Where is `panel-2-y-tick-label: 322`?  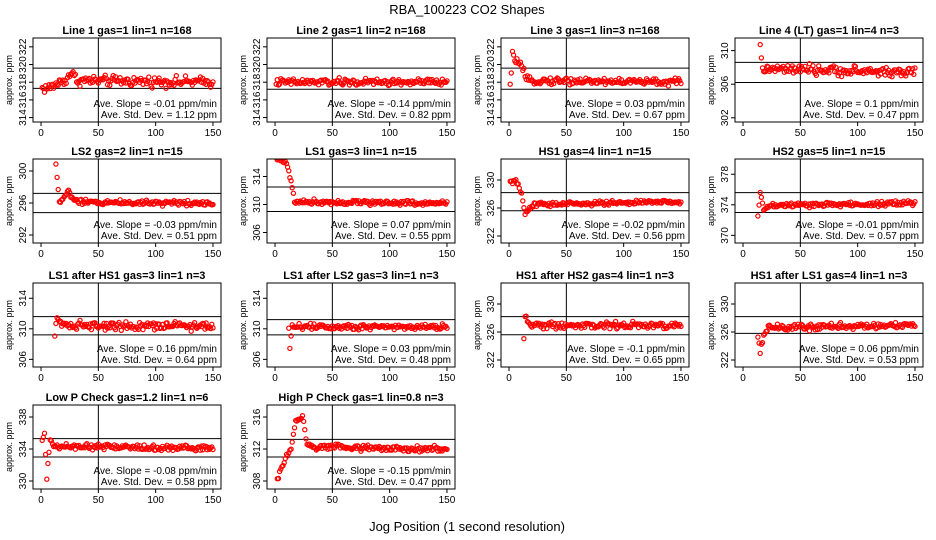 panel-2-y-tick-label: 322 is located at coordinates (257, 46).